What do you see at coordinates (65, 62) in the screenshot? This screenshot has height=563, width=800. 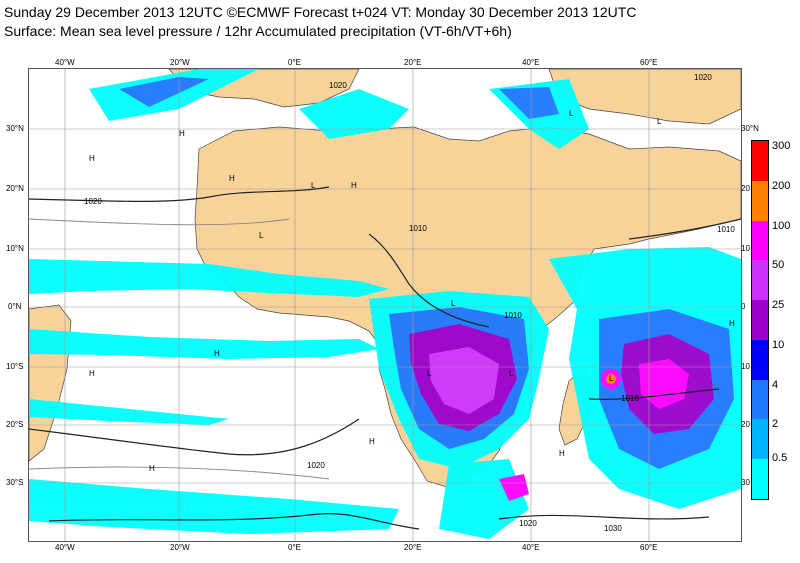 I see `lon-label-top: 40°W` at bounding box center [65, 62].